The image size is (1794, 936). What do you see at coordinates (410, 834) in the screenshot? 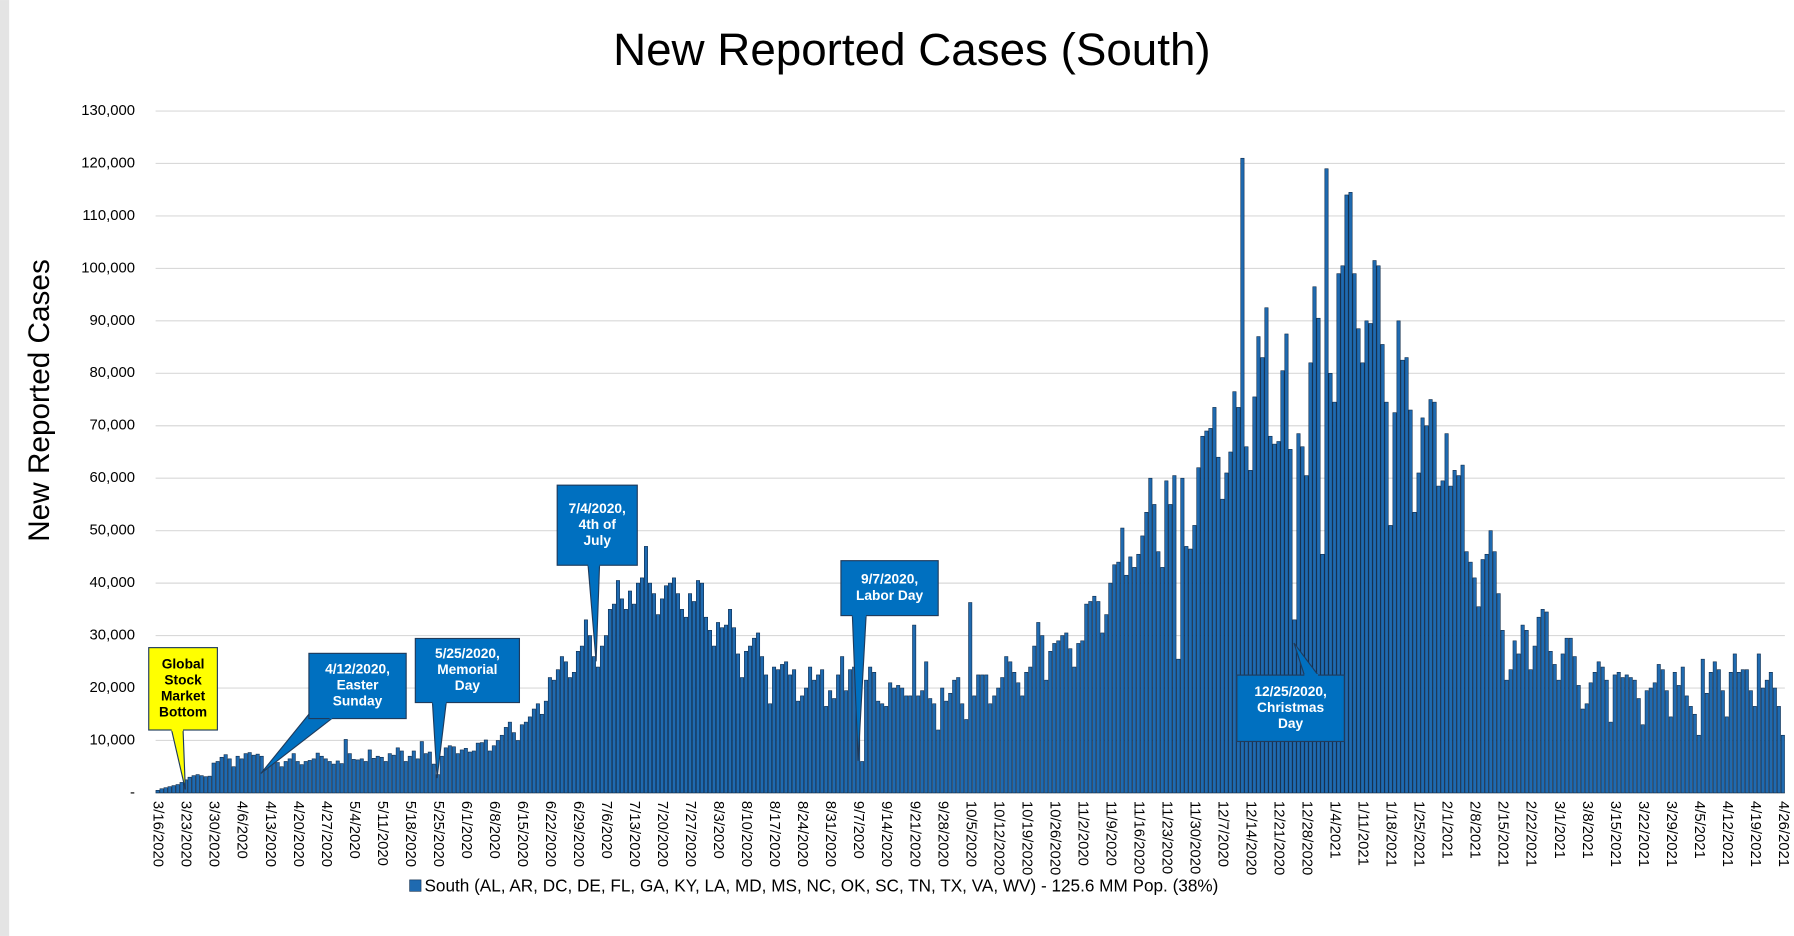
I see `x-tick-label: 5/18/2020` at bounding box center [410, 834].